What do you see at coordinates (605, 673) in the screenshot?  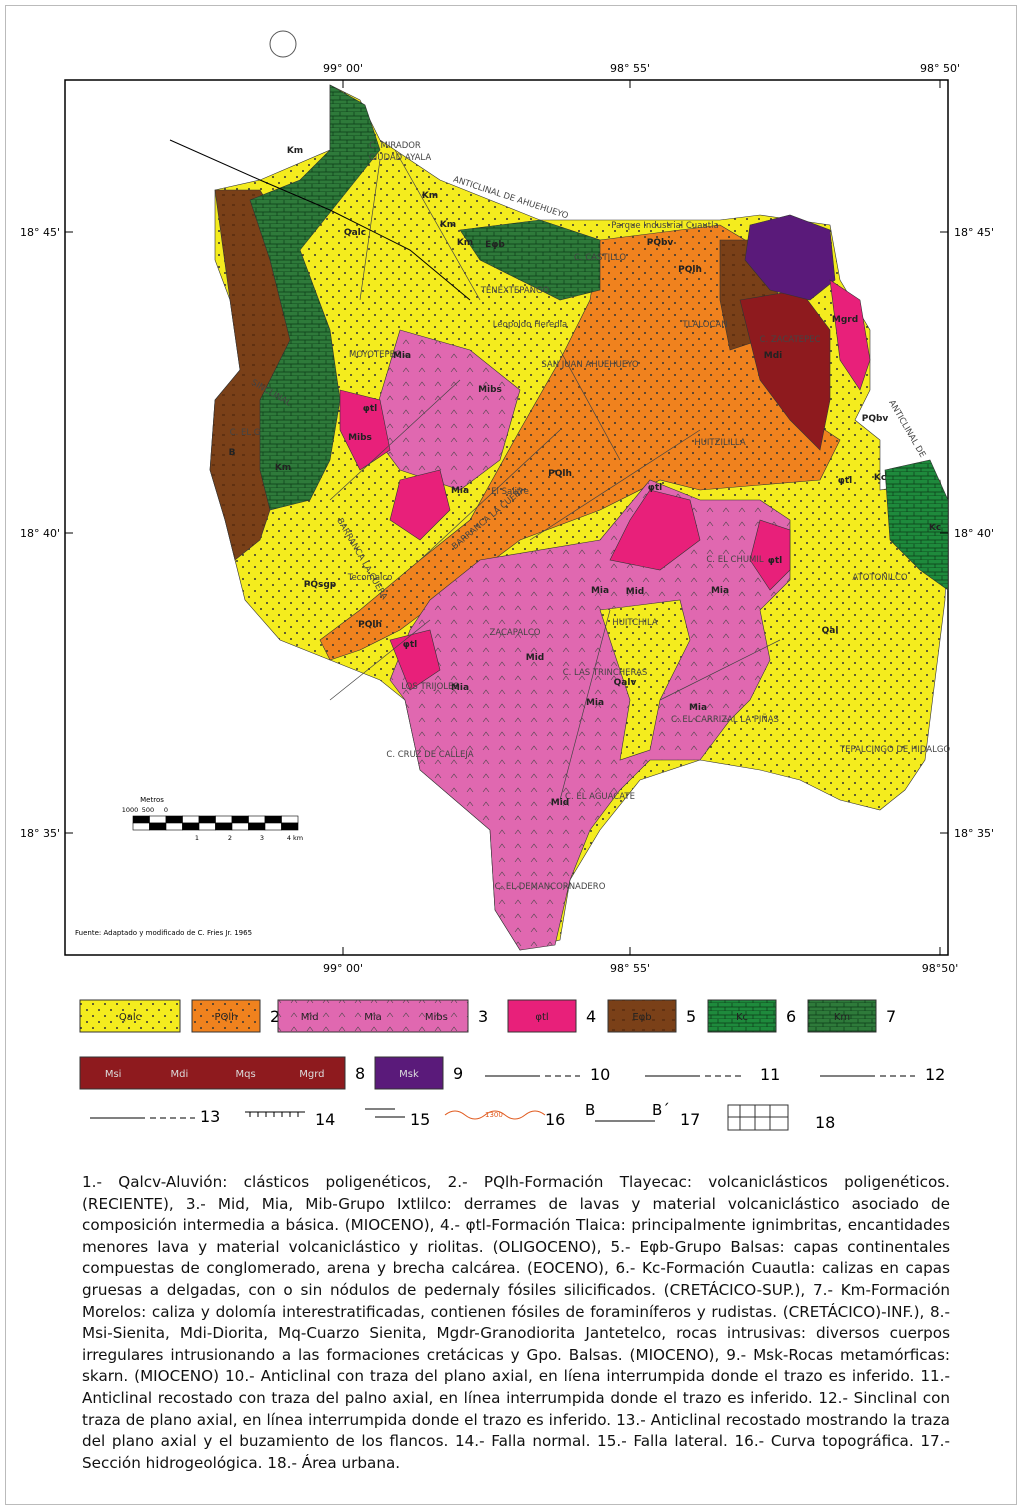 I see `place-label: C. LAS TRINCHERAS` at bounding box center [605, 673].